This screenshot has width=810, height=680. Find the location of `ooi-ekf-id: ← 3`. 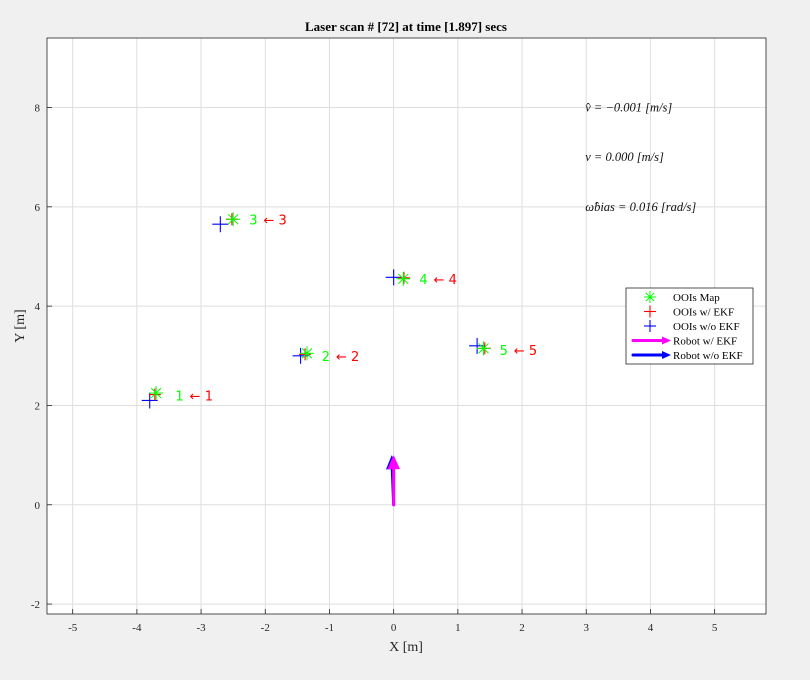

ooi-ekf-id: ← 3 is located at coordinates (275, 221).